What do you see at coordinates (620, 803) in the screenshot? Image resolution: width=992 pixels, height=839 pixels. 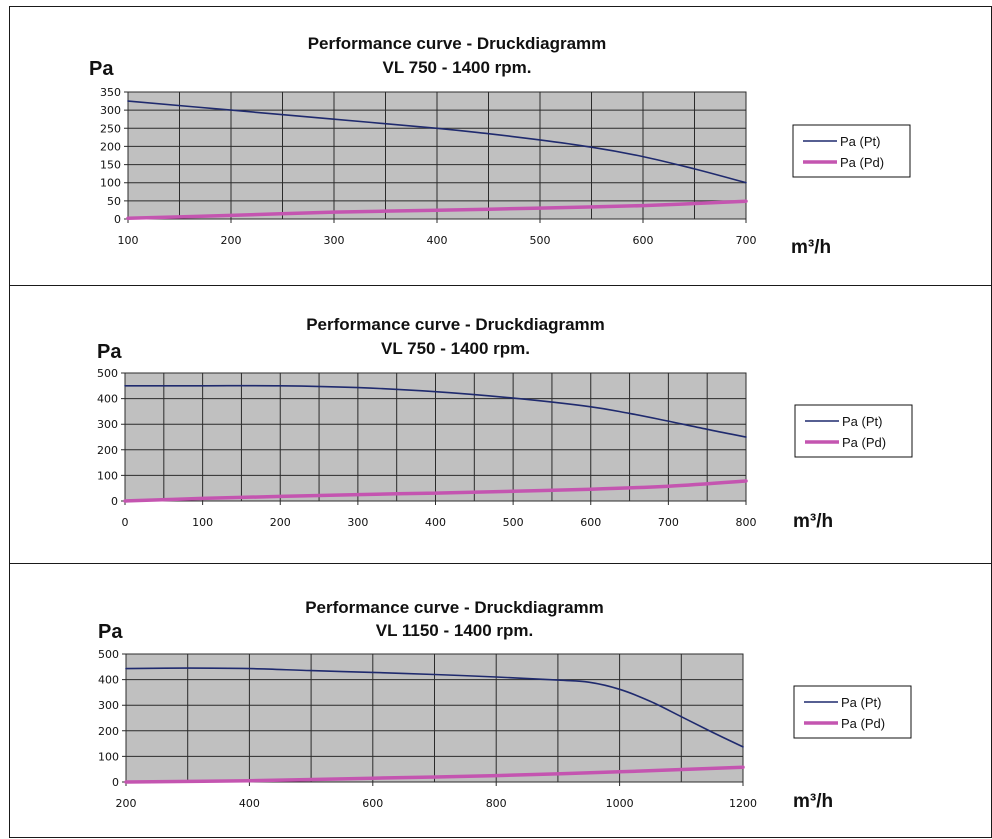 I see `x-tick-label: 1000` at bounding box center [620, 803].